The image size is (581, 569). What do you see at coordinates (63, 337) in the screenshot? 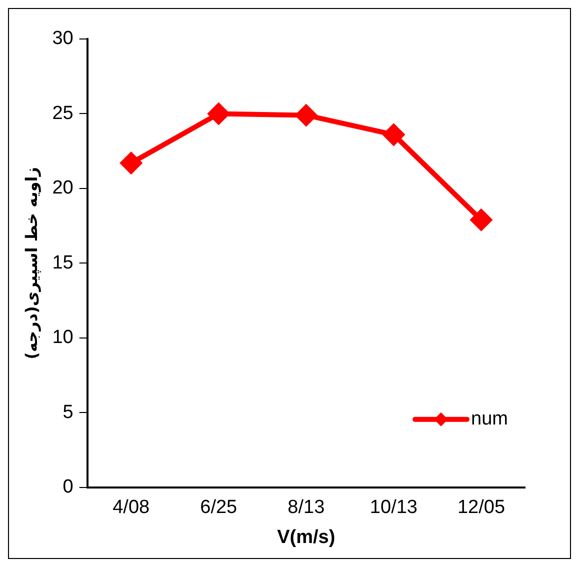
I see `y-tick-label: 10` at bounding box center [63, 337].